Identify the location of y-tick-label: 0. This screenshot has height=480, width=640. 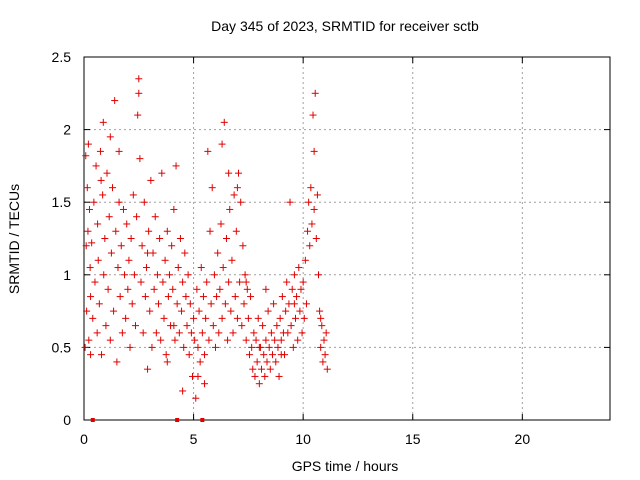
(67, 420).